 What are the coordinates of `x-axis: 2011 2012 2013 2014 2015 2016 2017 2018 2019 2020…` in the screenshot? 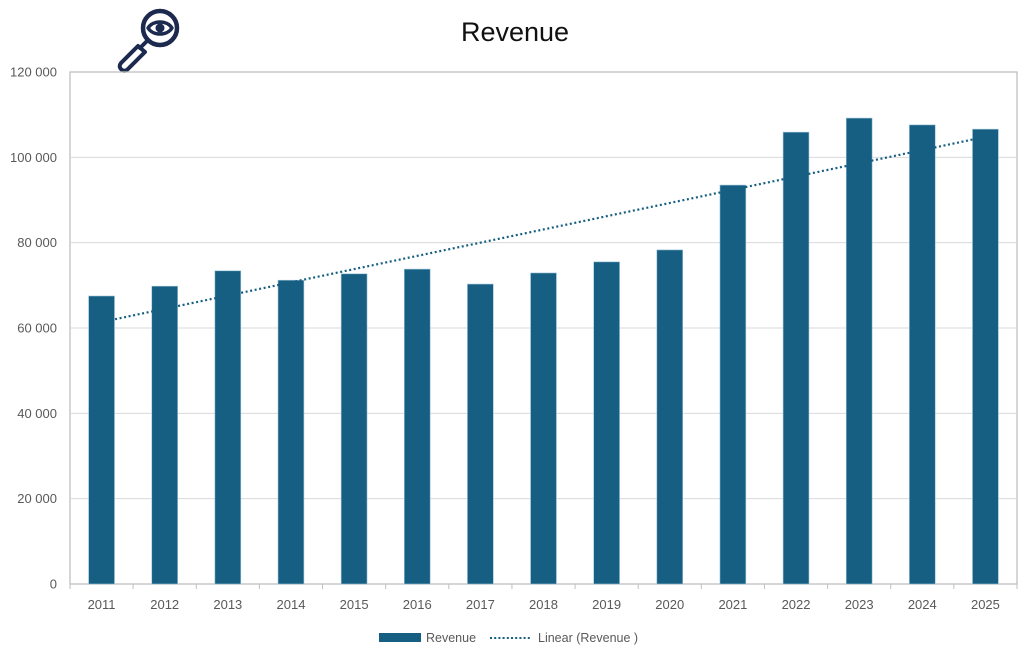 It's located at (543, 598).